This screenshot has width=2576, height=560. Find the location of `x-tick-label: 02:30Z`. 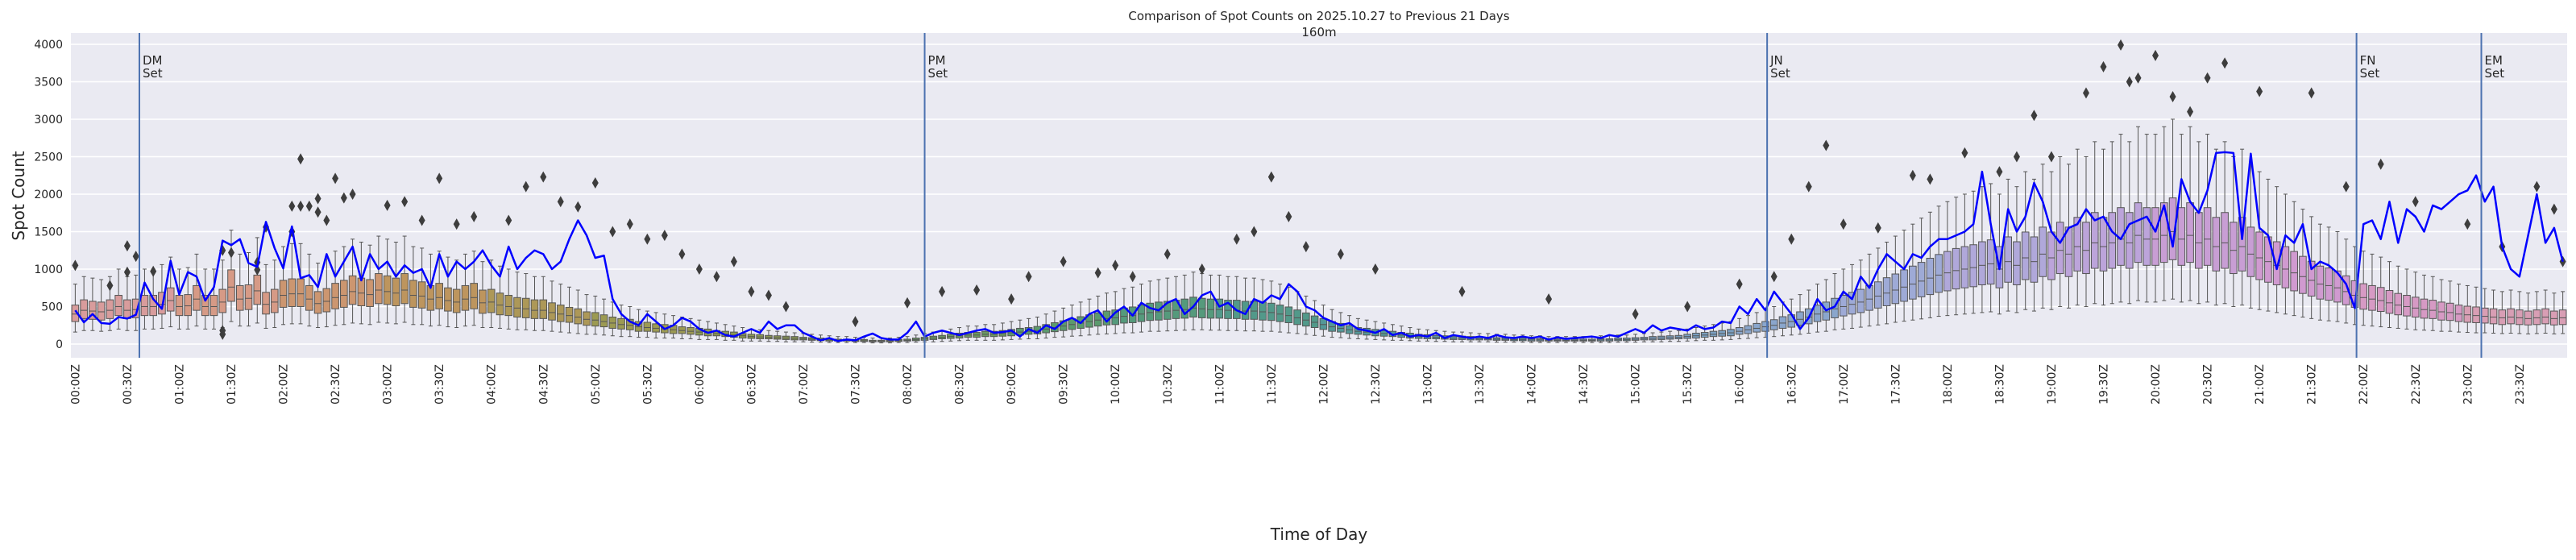

x-tick-label: 02:30Z is located at coordinates (336, 384).